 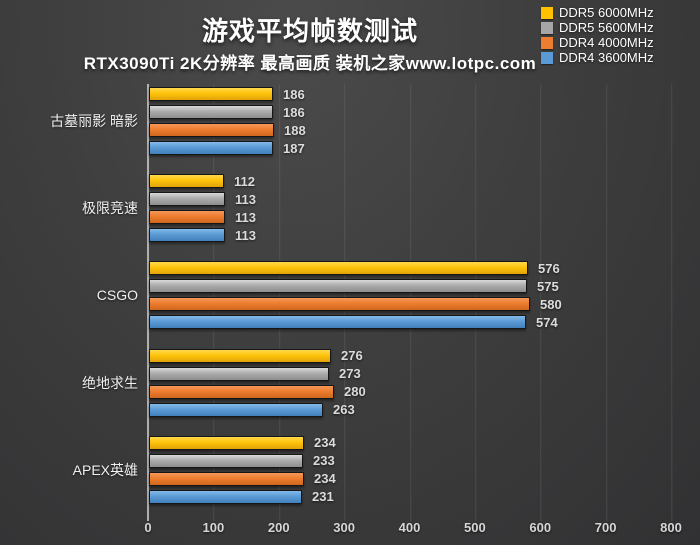 What do you see at coordinates (352, 356) in the screenshot?
I see `bar-value-label: 276` at bounding box center [352, 356].